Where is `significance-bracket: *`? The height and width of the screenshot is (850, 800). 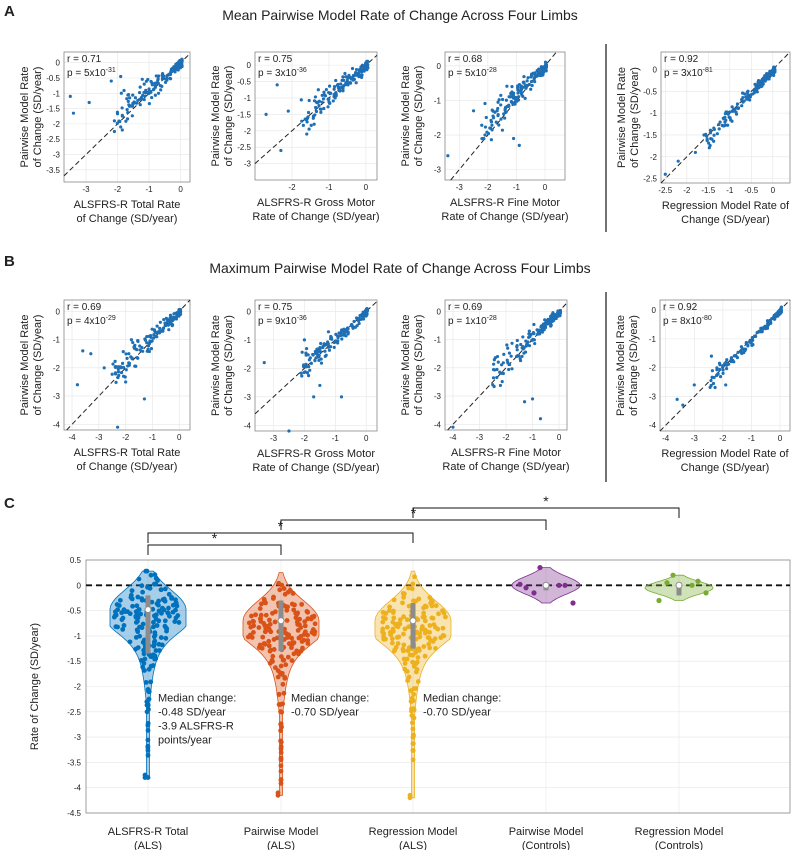 significance-bracket: * is located at coordinates (413, 517).